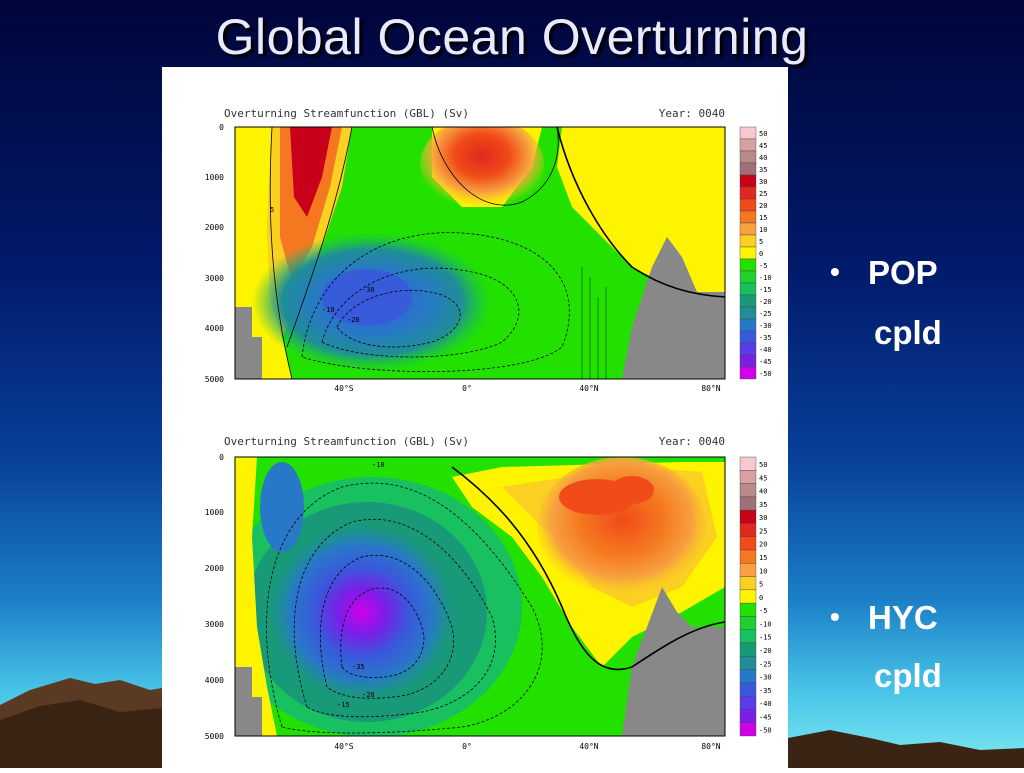 The width and height of the screenshot is (1024, 773). I want to click on colorbar-label: -30, so click(765, 678).